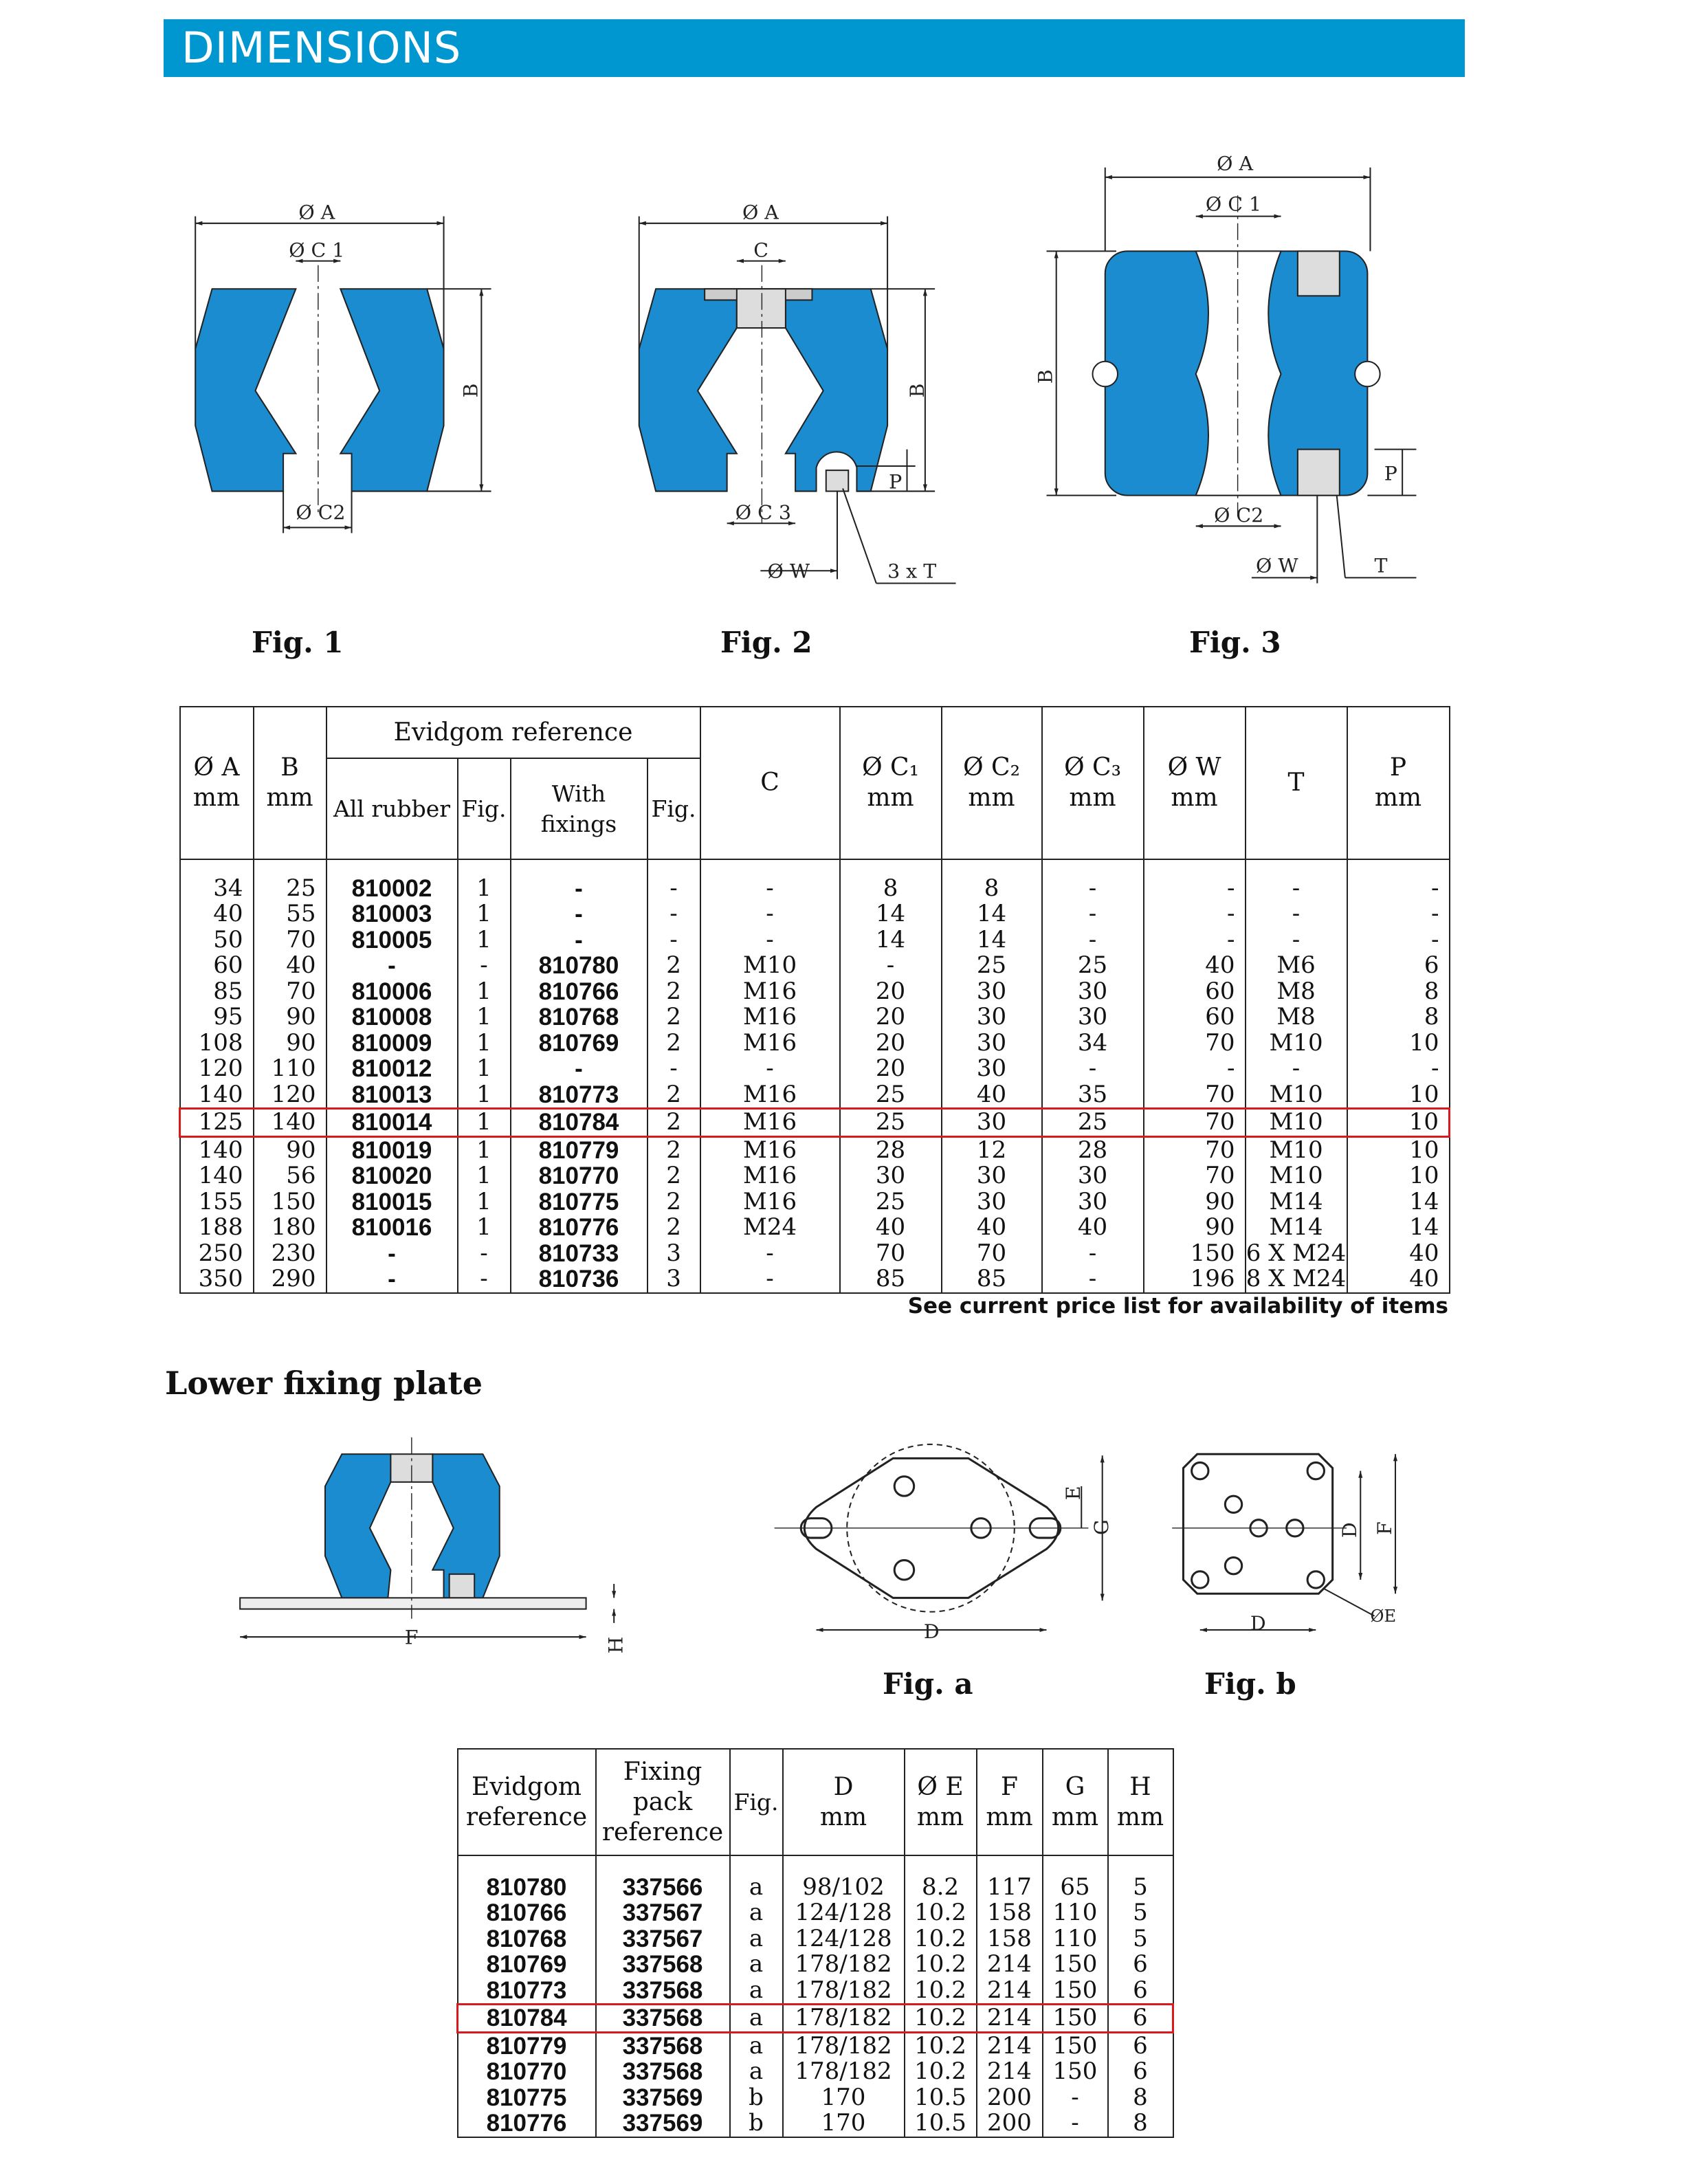 The height and width of the screenshot is (2184, 1704). What do you see at coordinates (391, 809) in the screenshot?
I see `col-all-rubber: All rubber` at bounding box center [391, 809].